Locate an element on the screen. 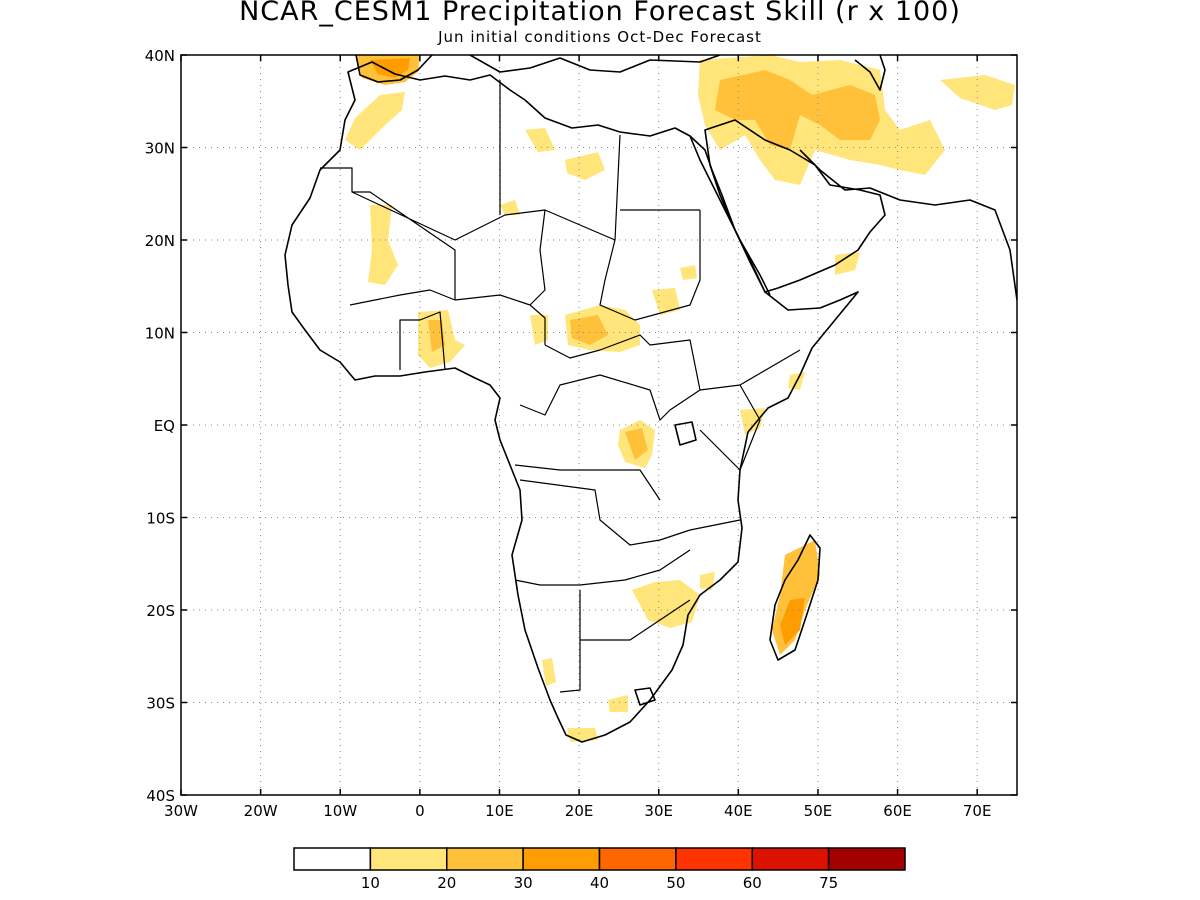 Image resolution: width=1200 pixels, height=900 pixels. shade-namibia-s is located at coordinates (549, 672).